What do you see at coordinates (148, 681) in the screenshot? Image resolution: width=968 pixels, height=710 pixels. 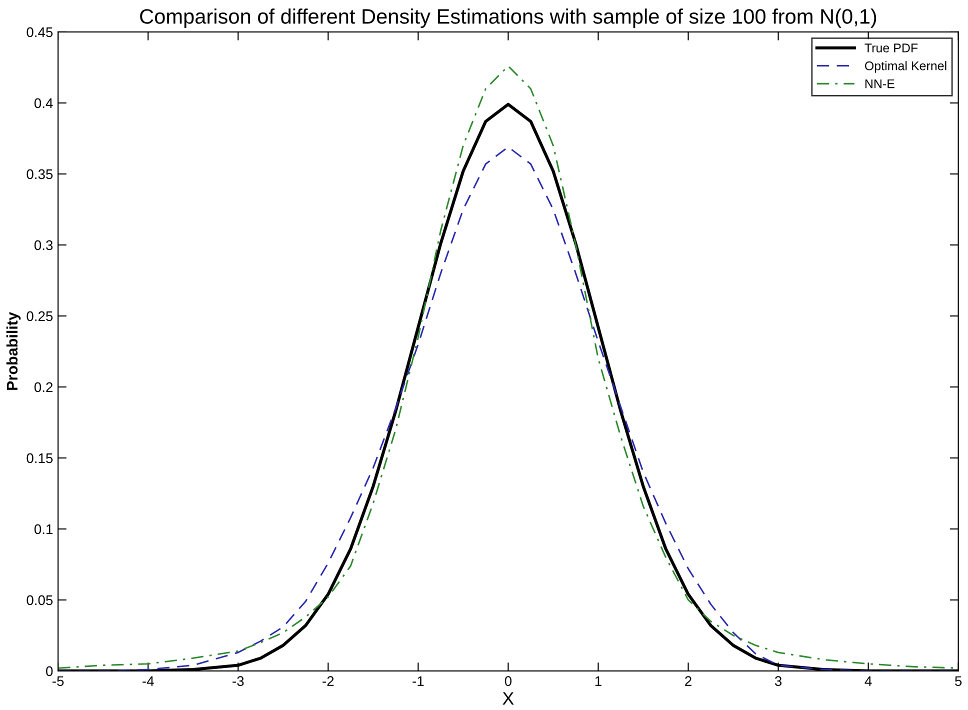 I see `x-tick-label: -4` at bounding box center [148, 681].